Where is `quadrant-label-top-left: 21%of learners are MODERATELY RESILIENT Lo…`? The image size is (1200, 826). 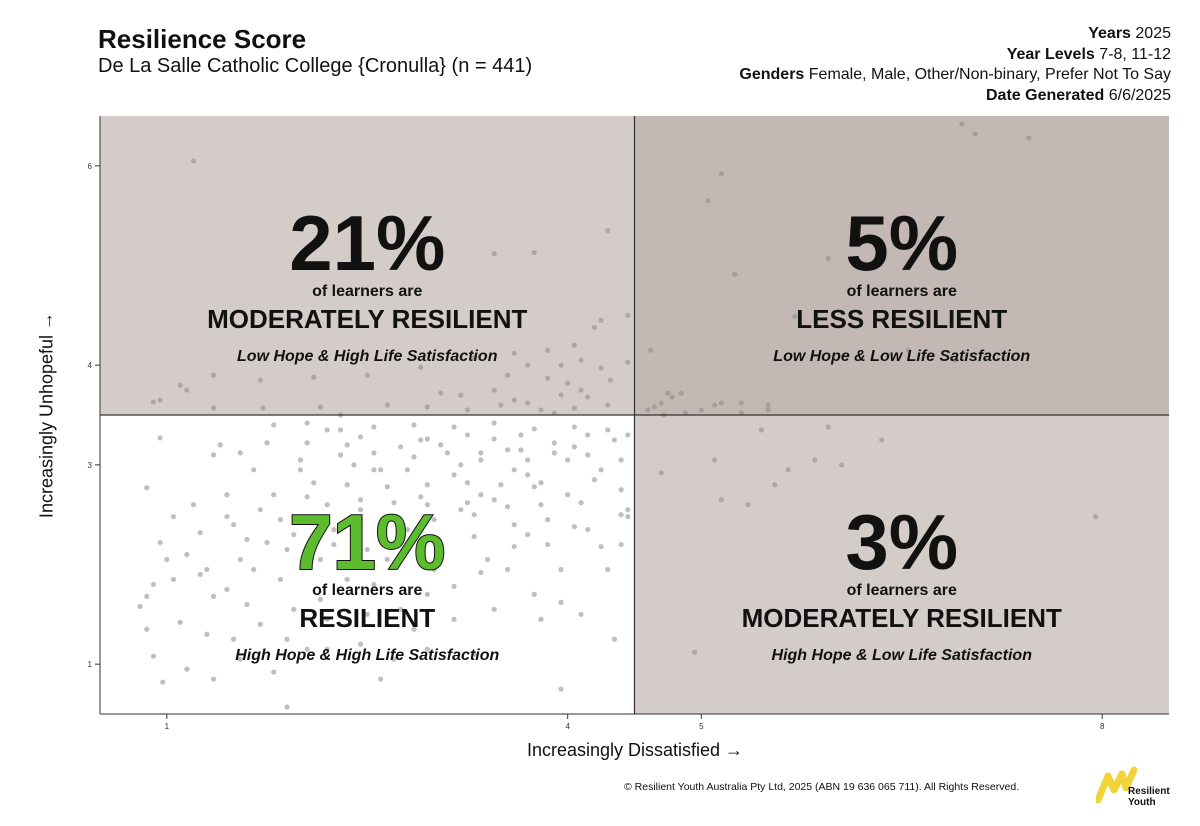
quadrant-label-top-left: 21%of learners are MODERATELY RESILIENT Lo… is located at coordinates (367, 282).